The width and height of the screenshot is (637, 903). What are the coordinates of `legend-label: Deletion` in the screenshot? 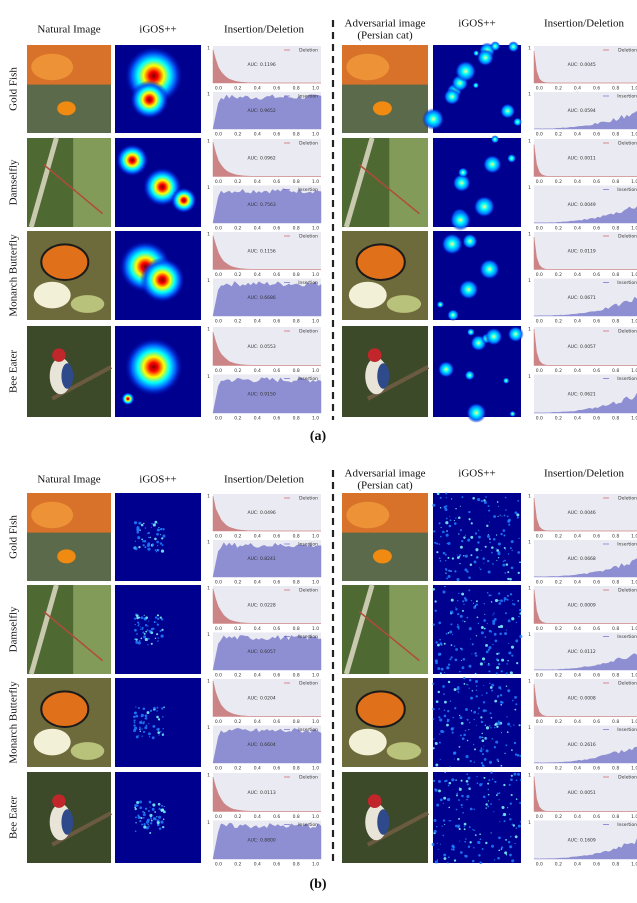 It's located at (308, 778).